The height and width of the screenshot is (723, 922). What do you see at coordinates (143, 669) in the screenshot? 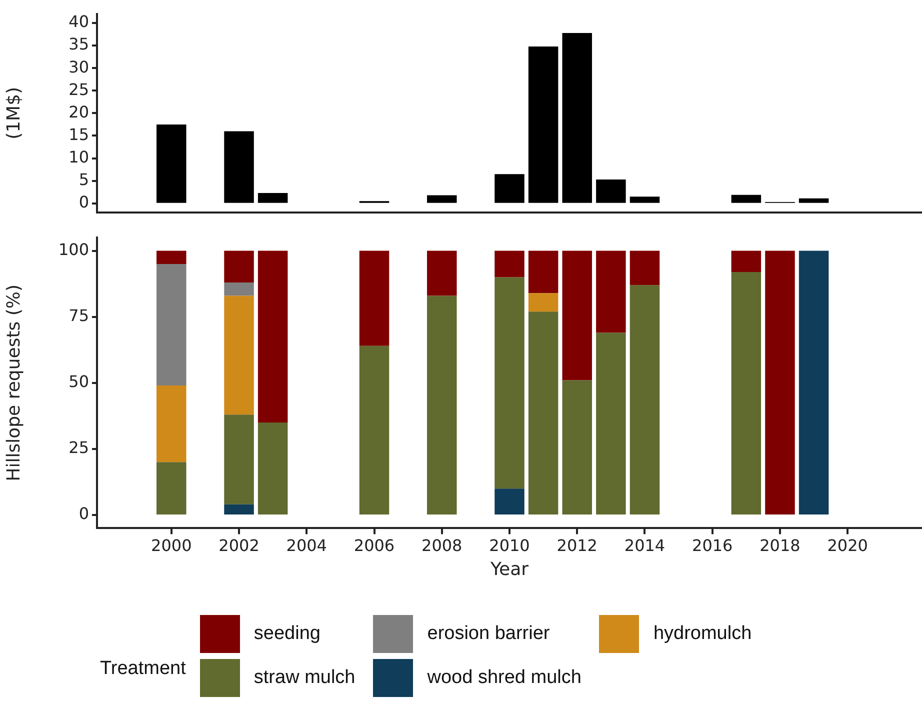
I see `legend-title: Treatment` at bounding box center [143, 669].